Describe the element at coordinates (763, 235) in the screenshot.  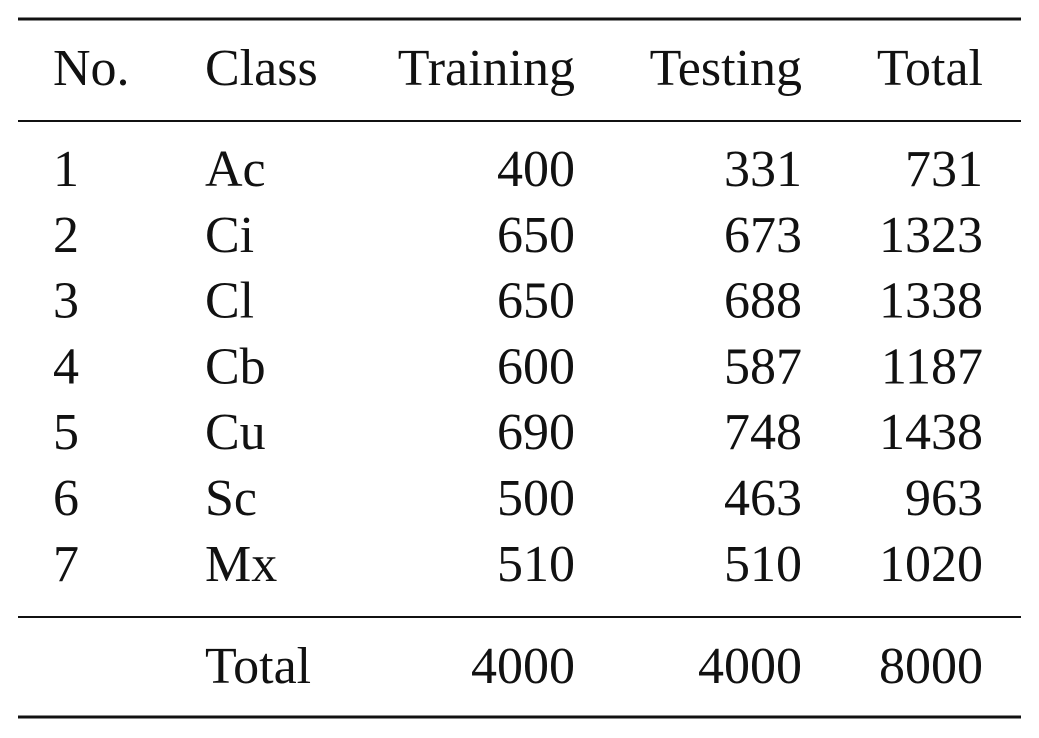
I see `cell: 673` at that location.